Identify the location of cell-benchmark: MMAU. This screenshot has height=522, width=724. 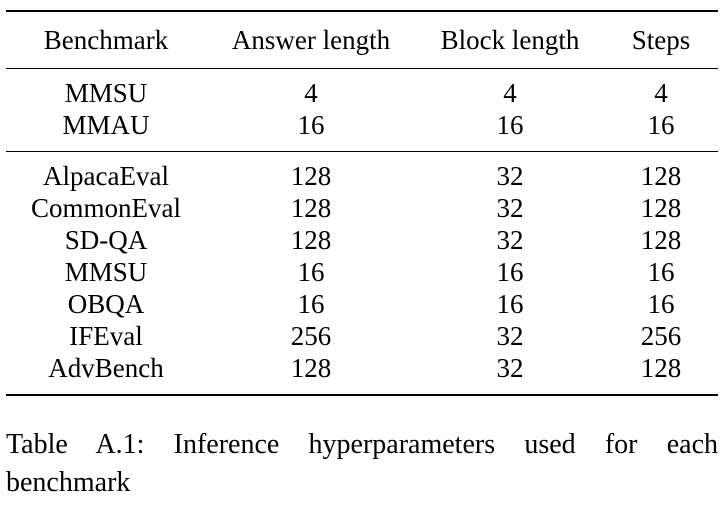
(106, 125).